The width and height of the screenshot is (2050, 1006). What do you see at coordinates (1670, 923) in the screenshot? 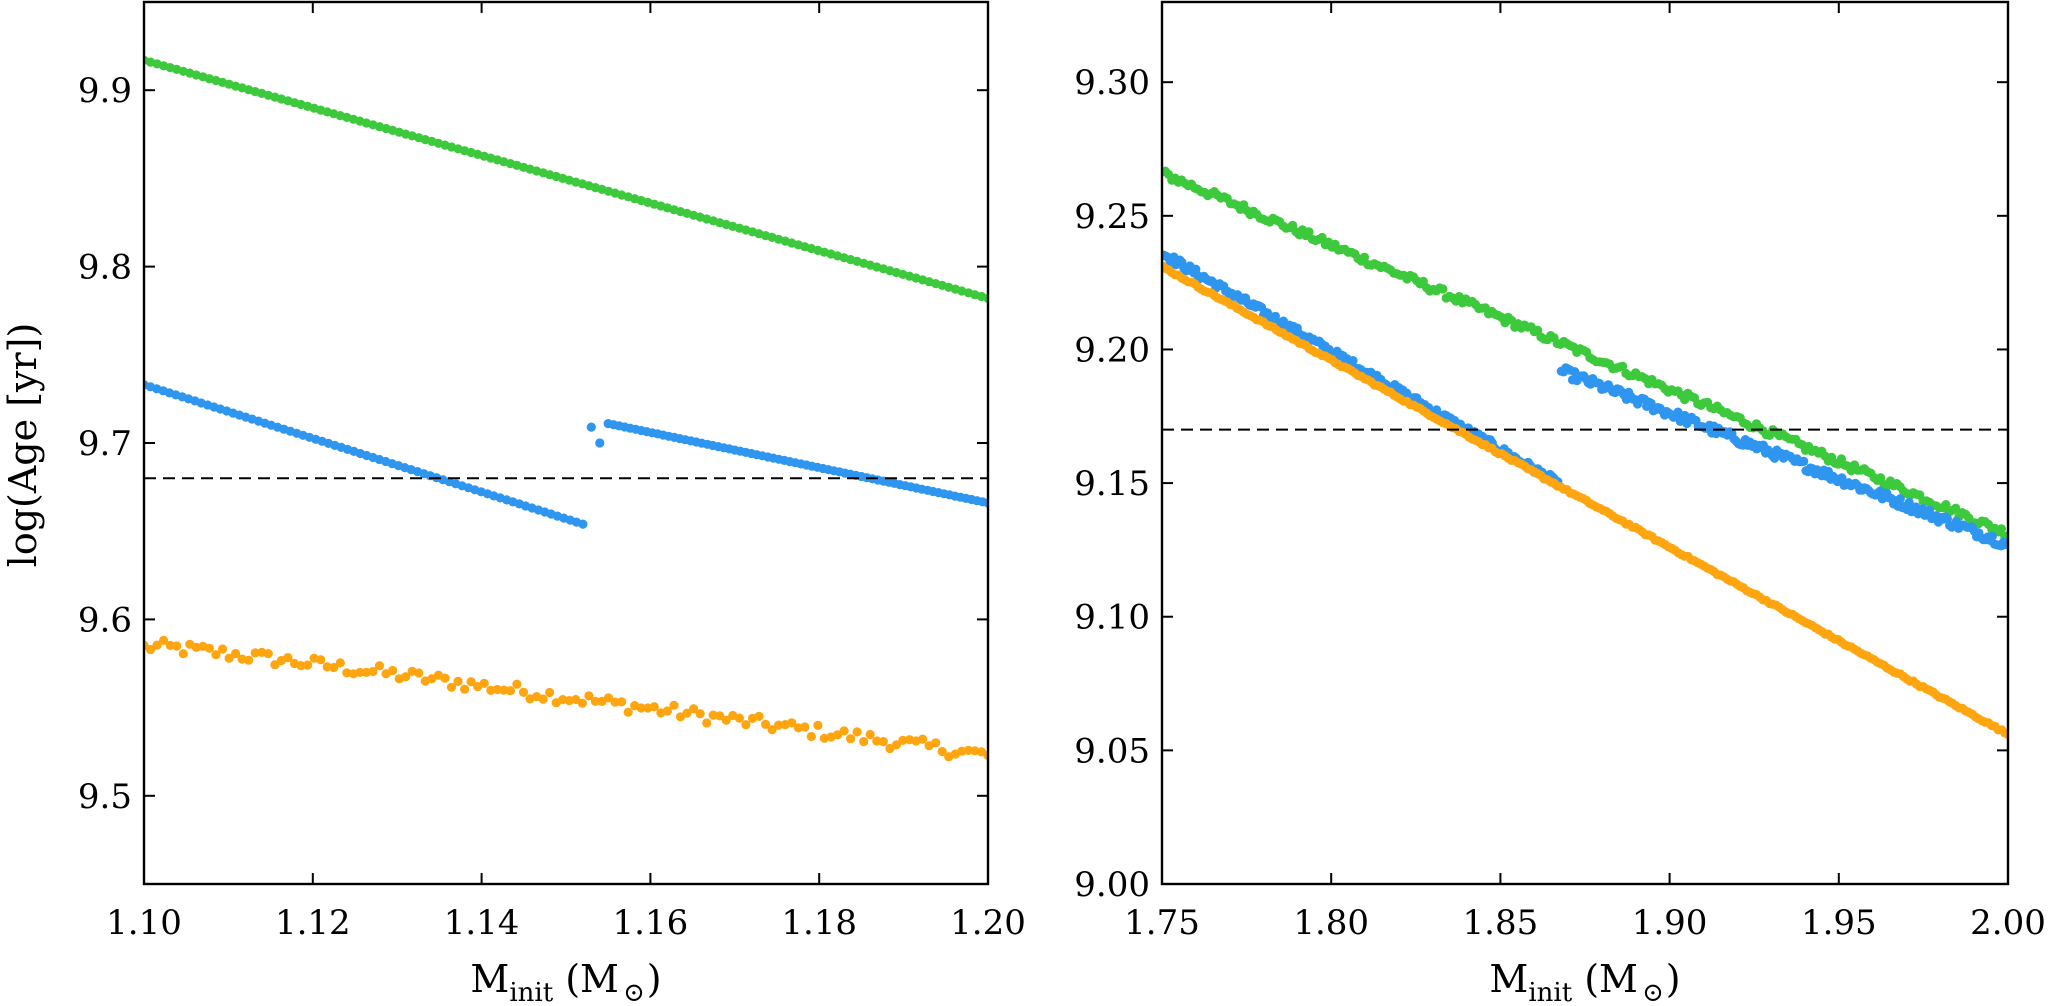
I see `x-tick-label: 1.90` at bounding box center [1670, 923].